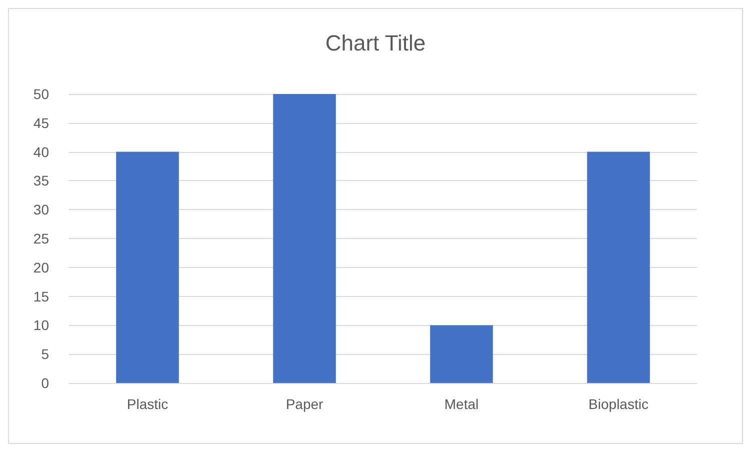 This screenshot has width=751, height=452. What do you see at coordinates (41, 238) in the screenshot?
I see `y-tick-label: 25` at bounding box center [41, 238].